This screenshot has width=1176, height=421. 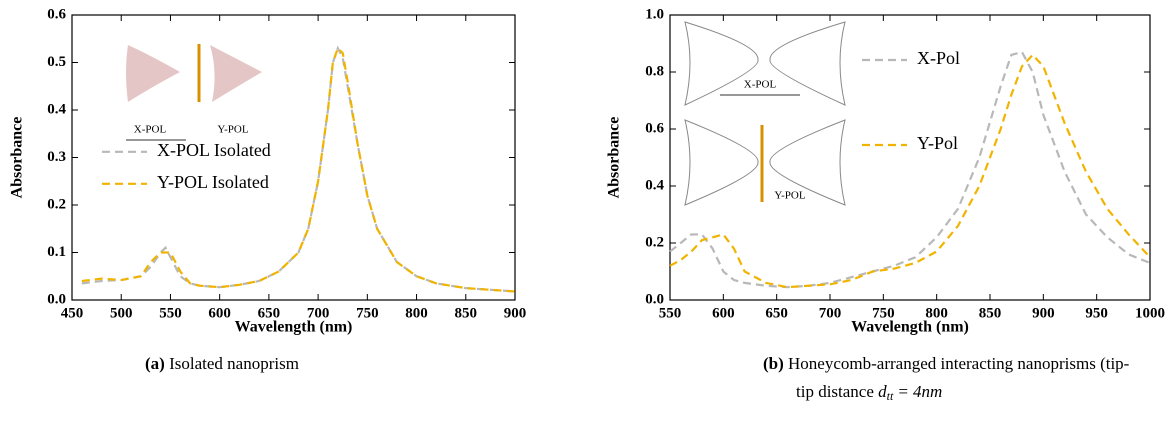 I want to click on caption: (a) Isolated nanoprism, so click(x=222, y=363).